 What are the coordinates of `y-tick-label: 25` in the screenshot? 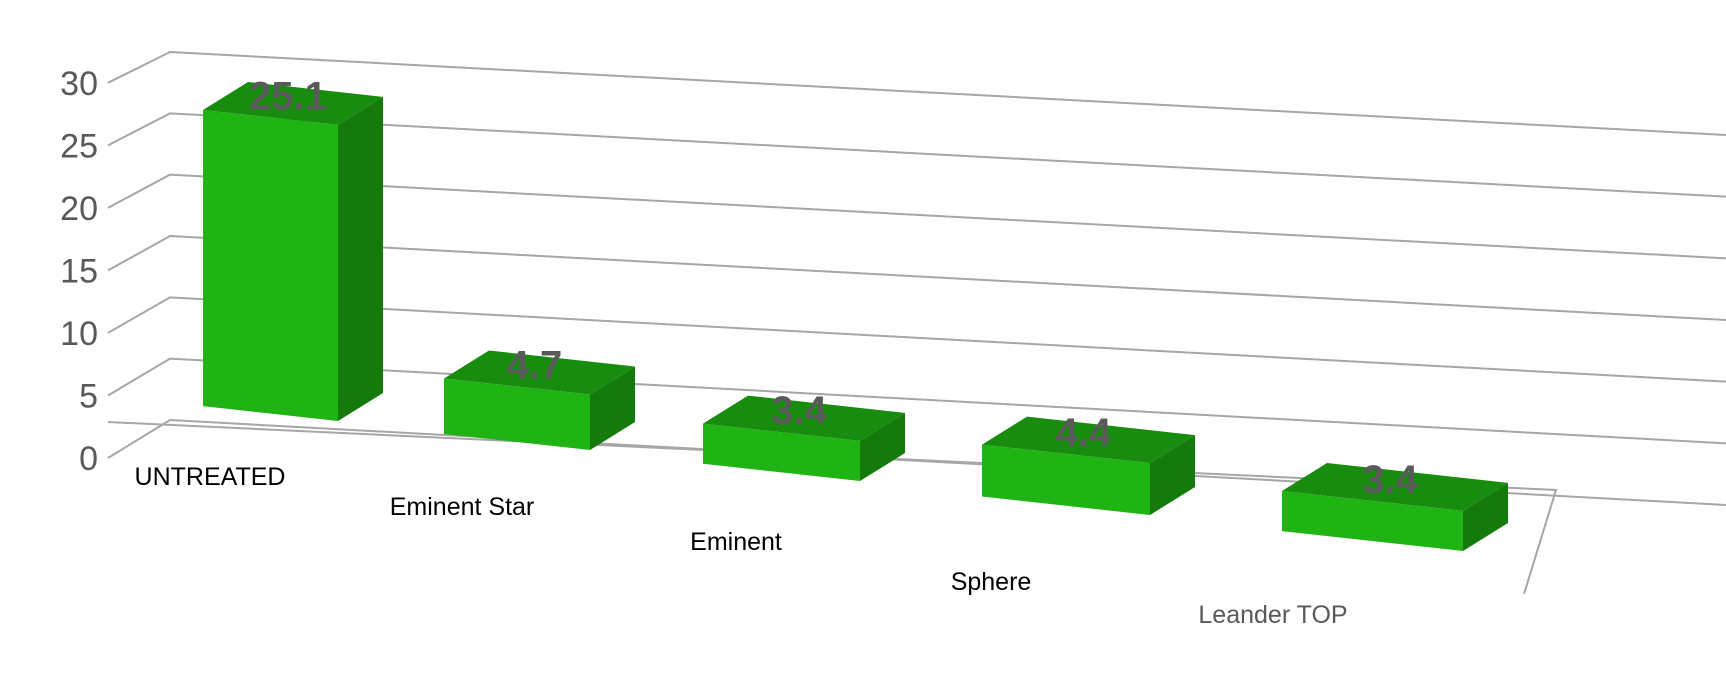 It's located at (79, 146).